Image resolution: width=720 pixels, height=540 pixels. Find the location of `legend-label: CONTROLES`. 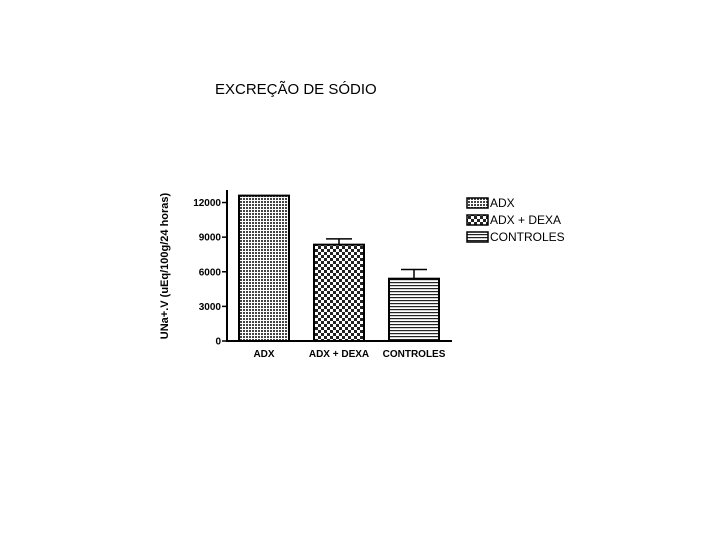

legend-label: CONTROLES is located at coordinates (527, 237).